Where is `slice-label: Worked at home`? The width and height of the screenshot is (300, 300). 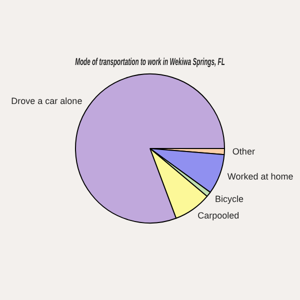
slice-label: Worked at home is located at coordinates (260, 177).